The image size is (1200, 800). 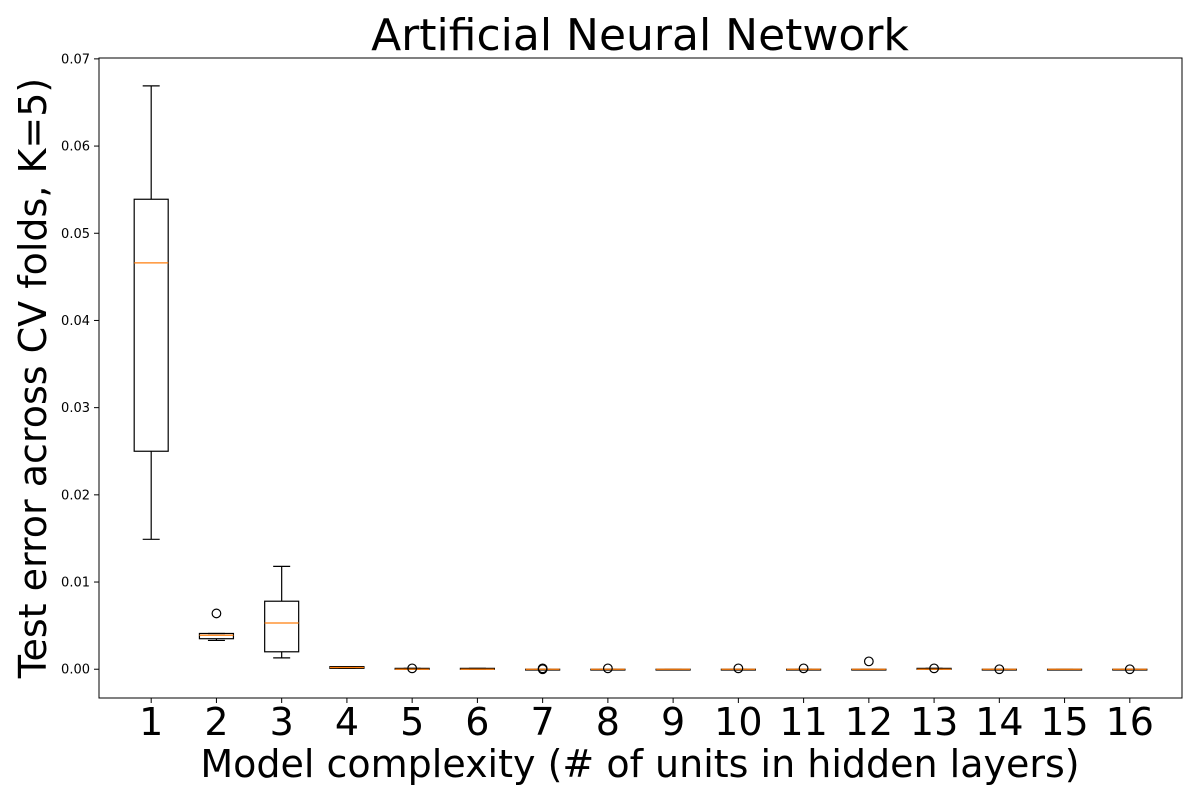 What do you see at coordinates (412, 722) in the screenshot?
I see `x-tick-label: 5` at bounding box center [412, 722].